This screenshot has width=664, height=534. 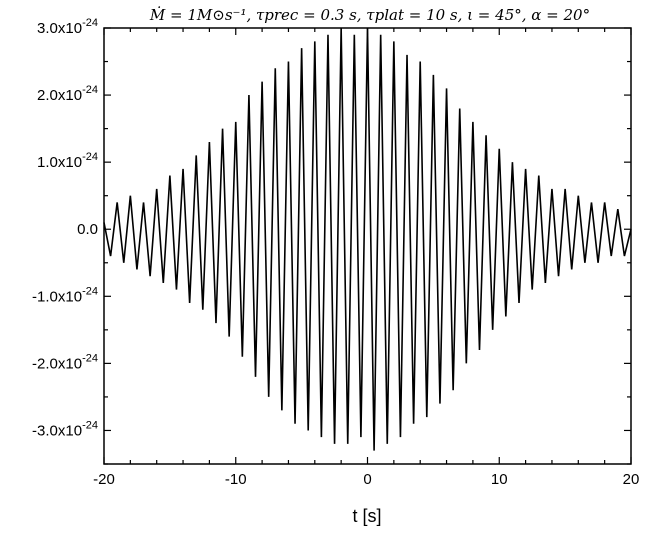 I want to click on y-tick-label: 0.0, so click(x=87, y=229).